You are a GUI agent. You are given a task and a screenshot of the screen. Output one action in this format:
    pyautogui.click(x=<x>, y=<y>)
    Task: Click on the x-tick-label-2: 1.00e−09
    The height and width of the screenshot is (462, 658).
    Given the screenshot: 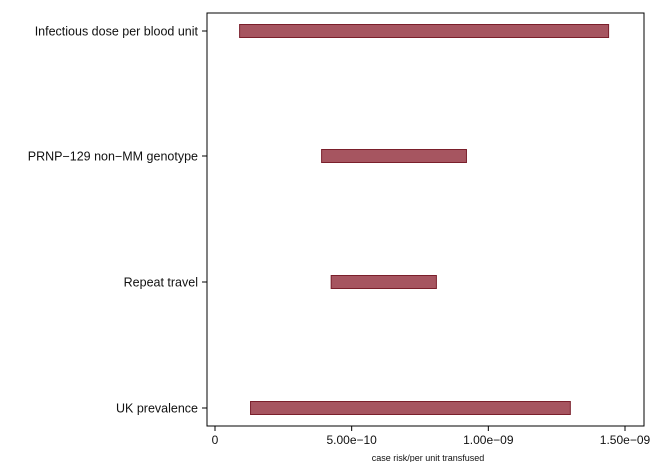 What is the action you would take?
    pyautogui.click(x=488, y=440)
    